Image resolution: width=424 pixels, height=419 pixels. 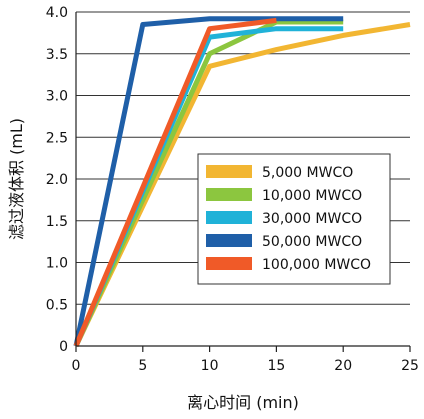 I want to click on y-axis-label: 滤过液体积 (mL), so click(x=16, y=179).